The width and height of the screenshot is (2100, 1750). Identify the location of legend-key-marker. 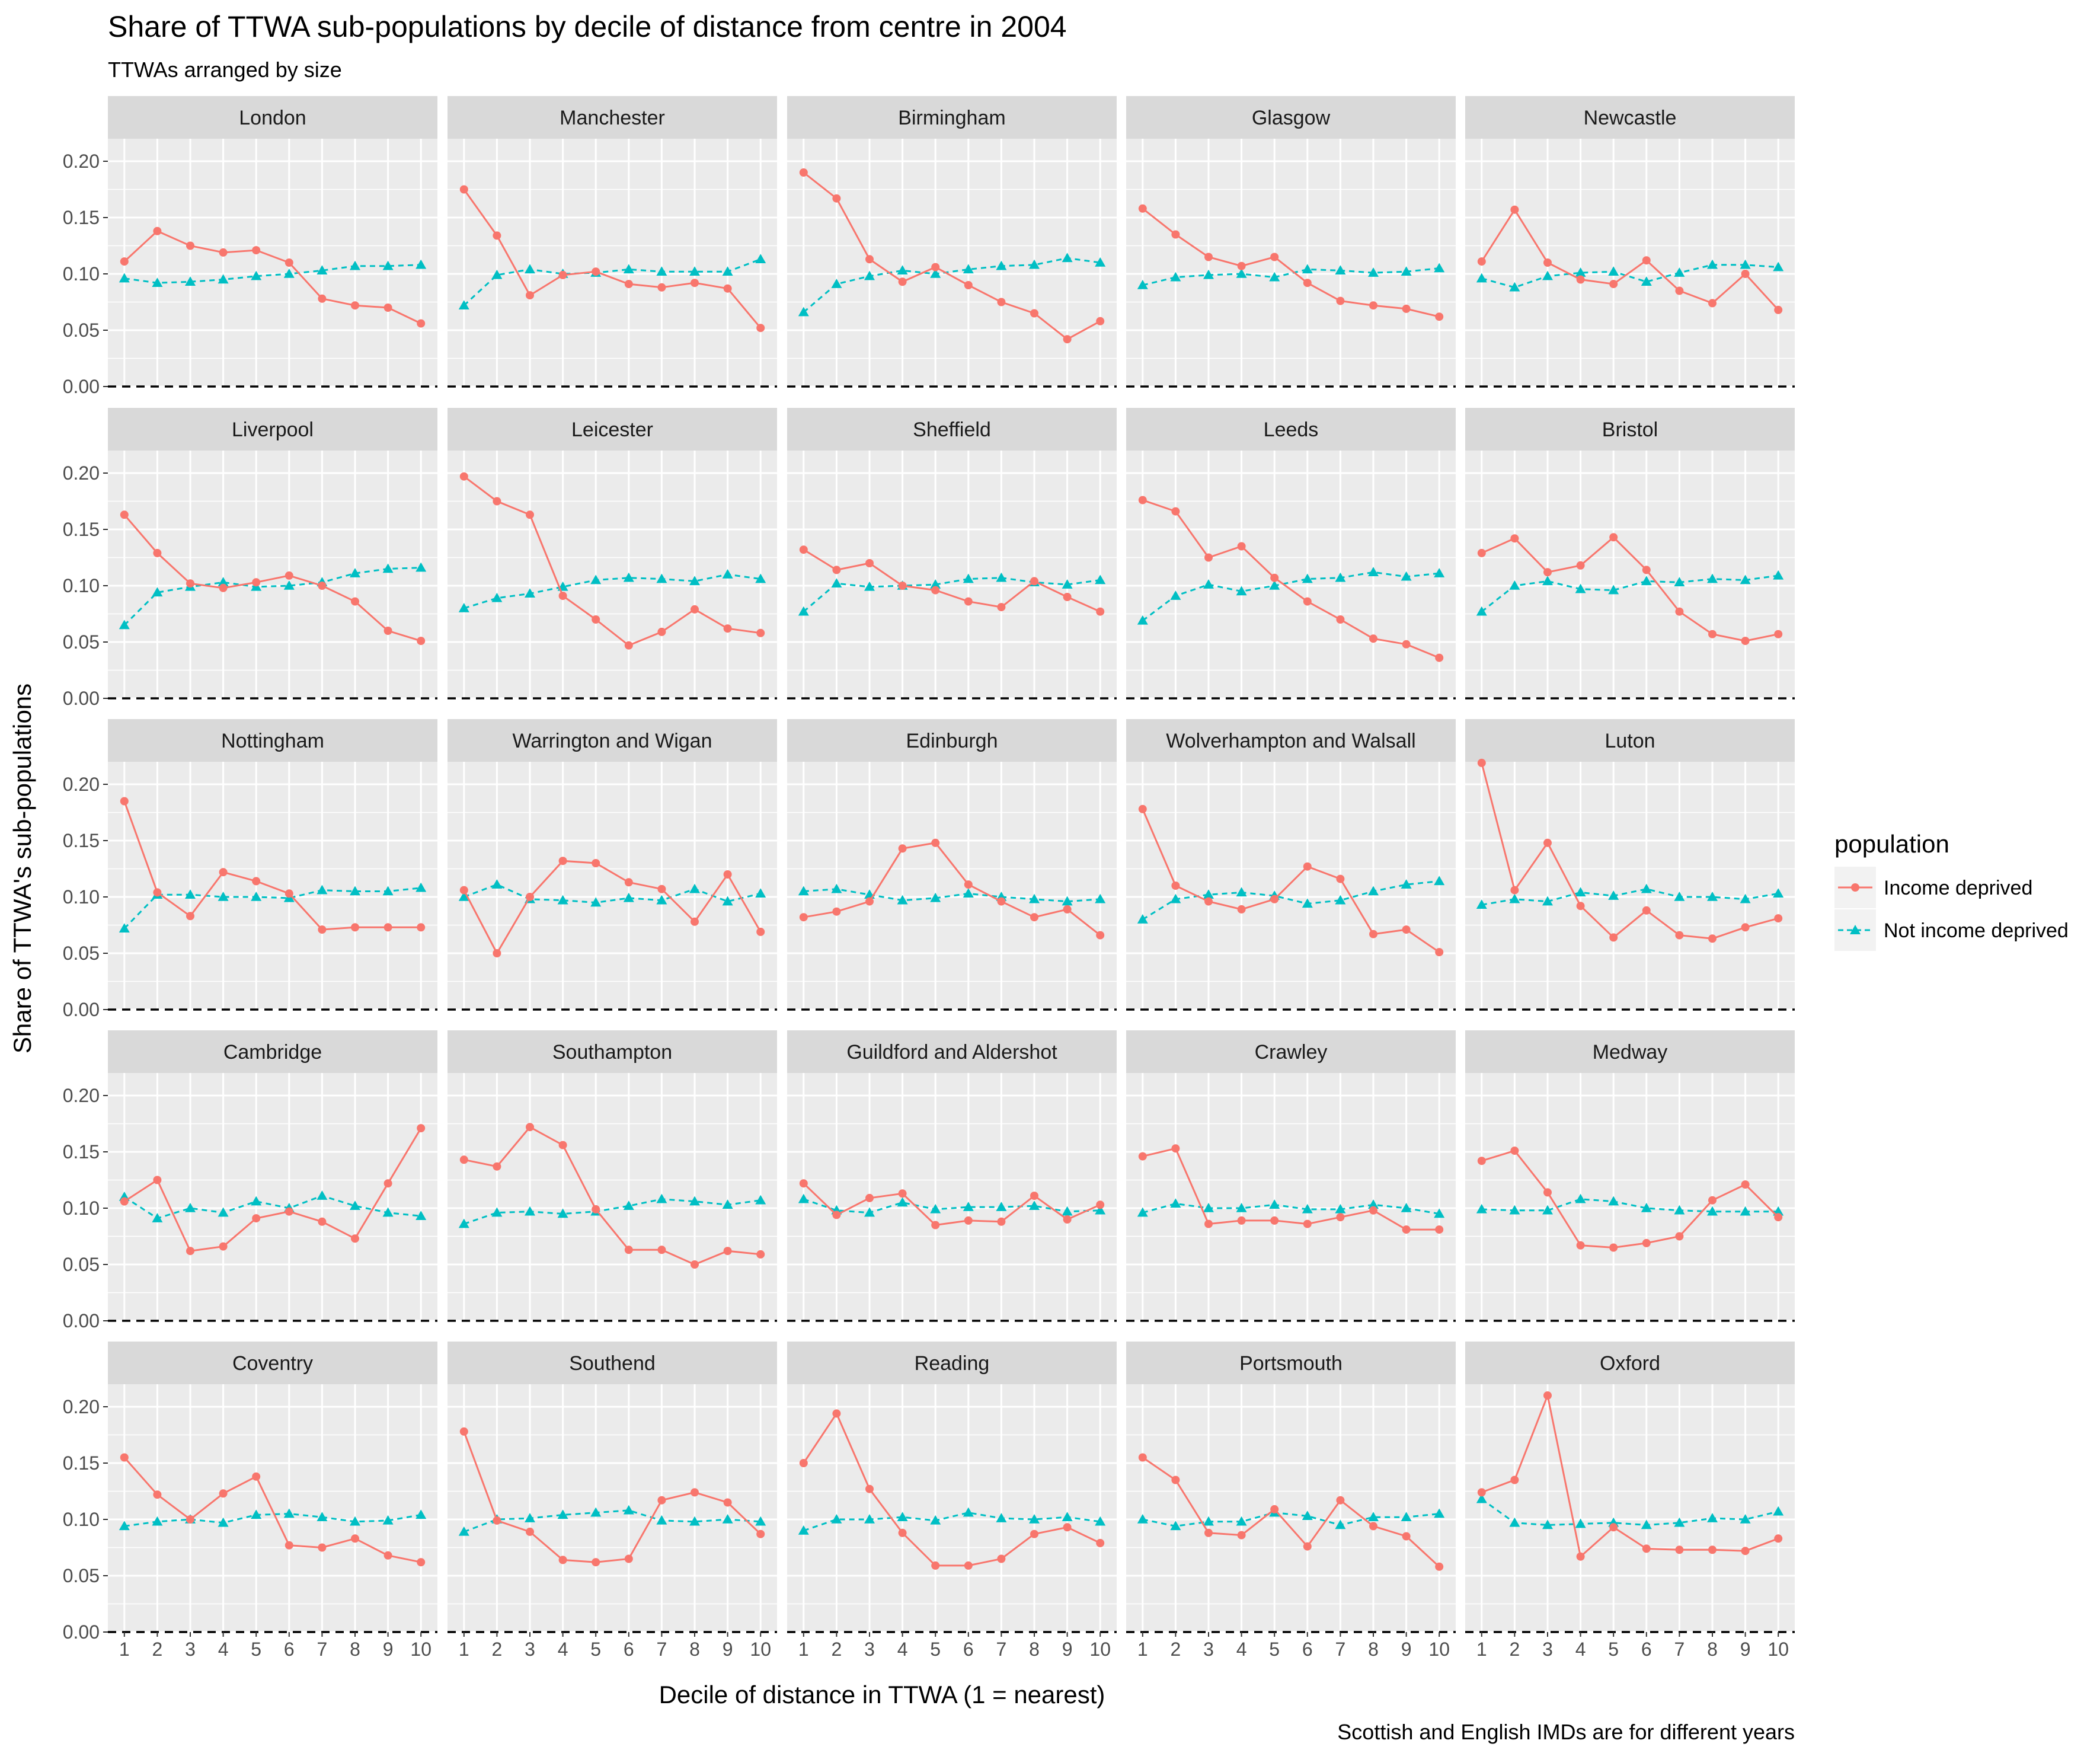
(1855, 887).